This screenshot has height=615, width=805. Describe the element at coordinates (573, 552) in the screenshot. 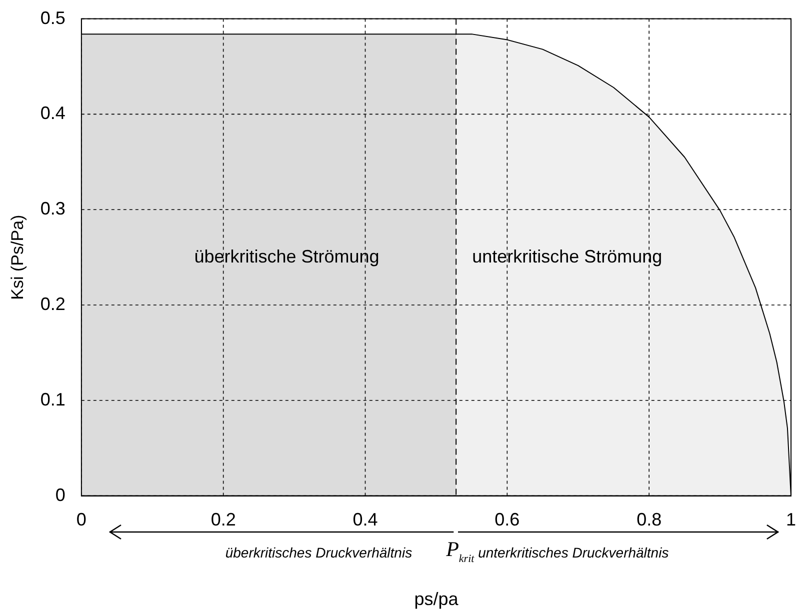

I see `text: unterkritisches Druckverhältnis` at that location.